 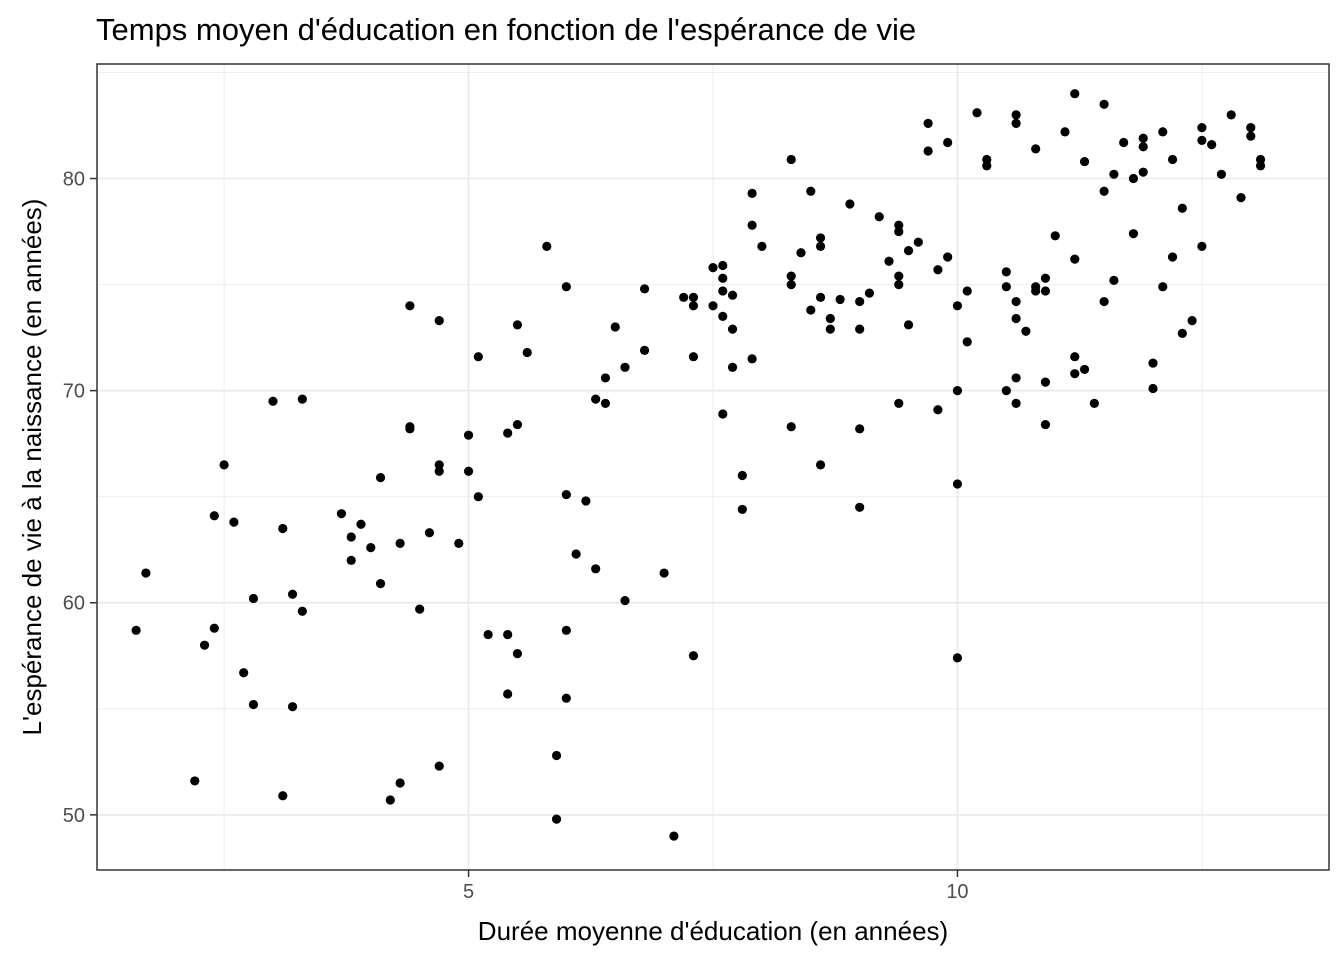 I want to click on y-tick-label: 60, so click(x=74, y=604).